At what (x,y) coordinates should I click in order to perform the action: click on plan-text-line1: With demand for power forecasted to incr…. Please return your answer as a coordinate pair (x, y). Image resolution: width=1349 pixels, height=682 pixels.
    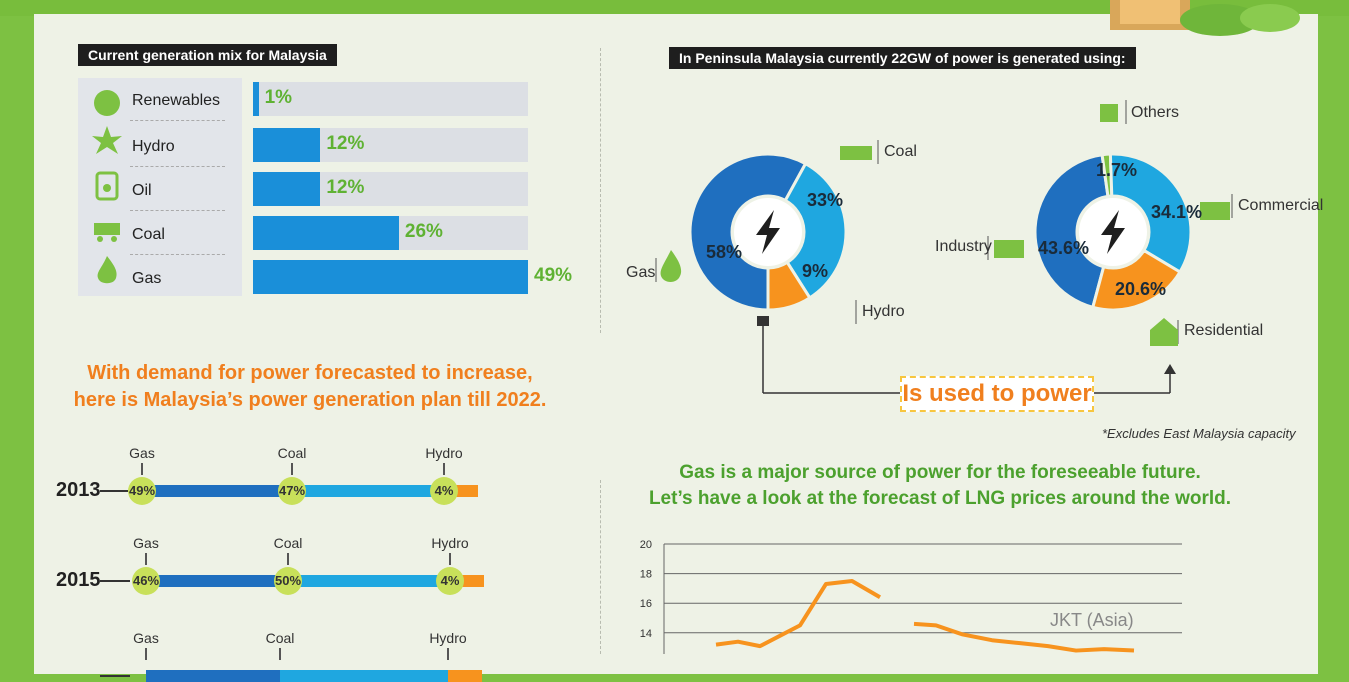
    Looking at the image, I should click on (310, 373).